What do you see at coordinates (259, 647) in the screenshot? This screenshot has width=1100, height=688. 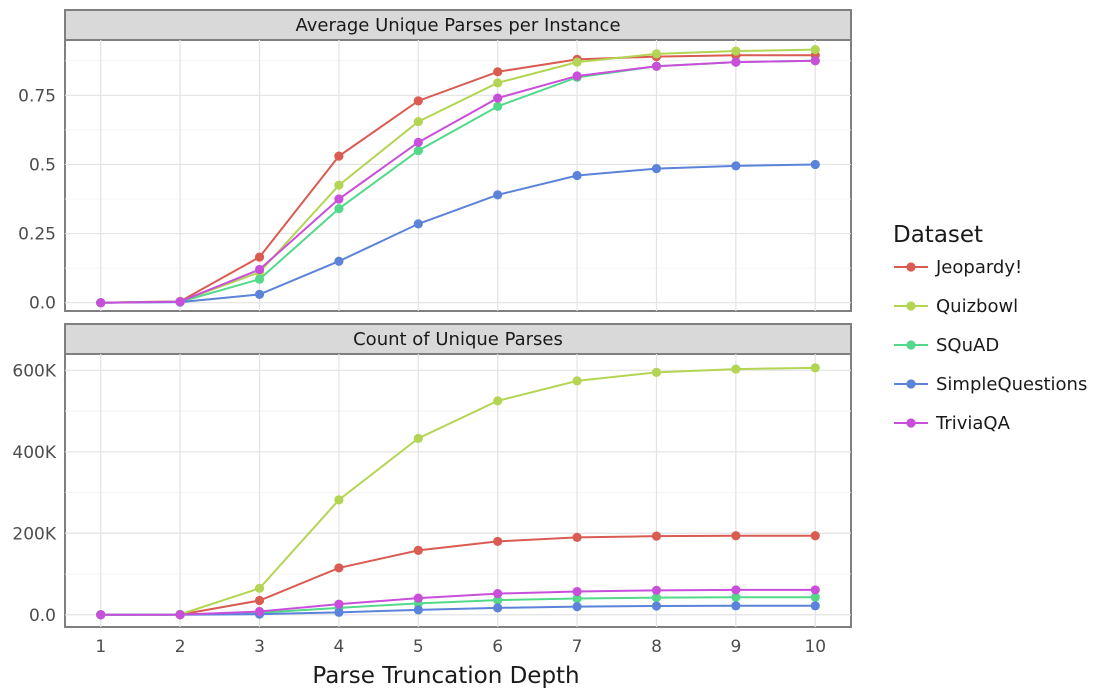 I see `x-tick-label: 3` at bounding box center [259, 647].